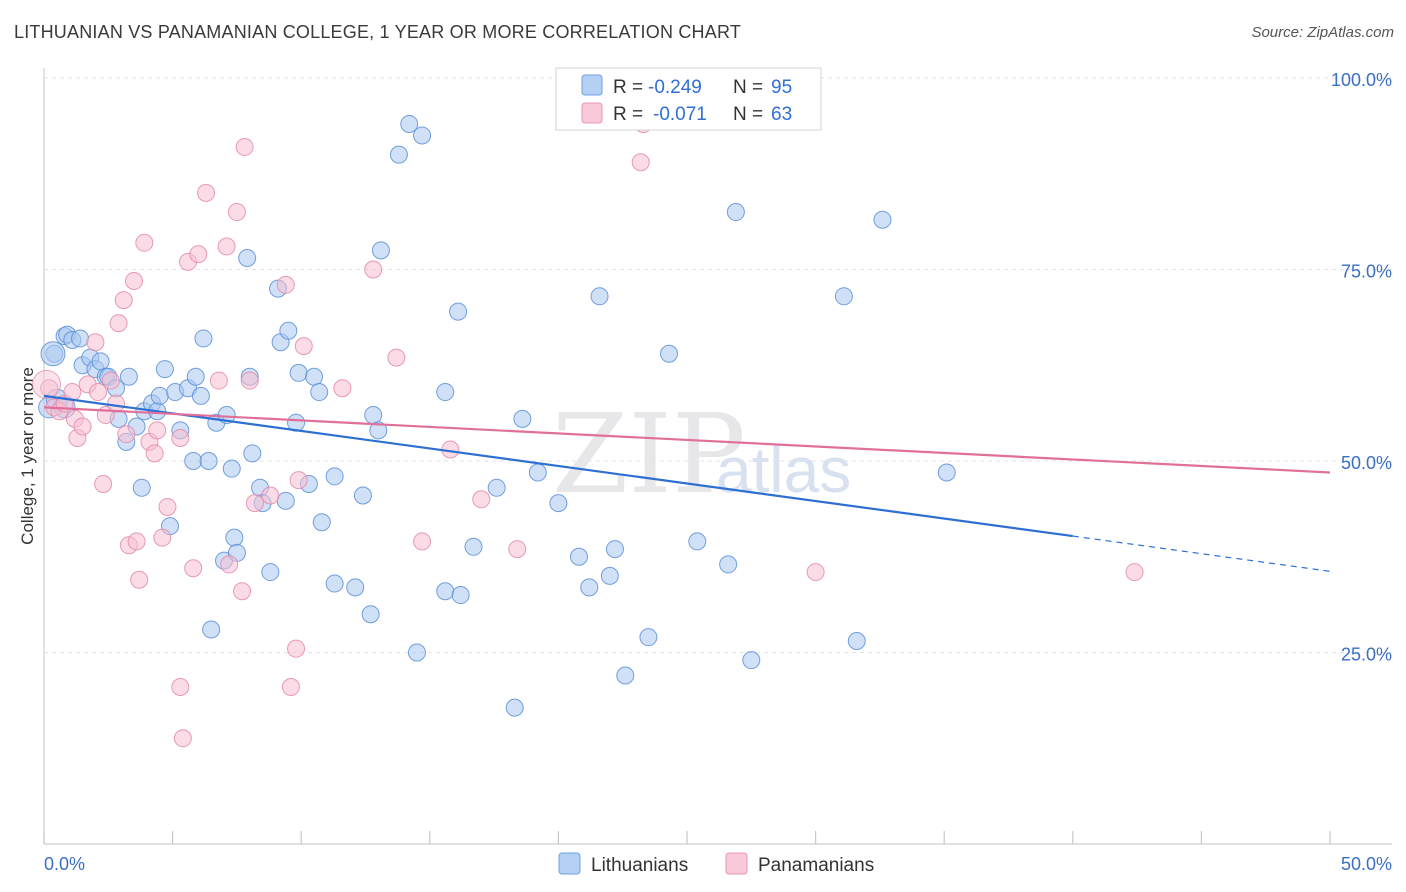  What do you see at coordinates (1201, 553) in the screenshot?
I see `lithuanians-trend-extension` at bounding box center [1201, 553].